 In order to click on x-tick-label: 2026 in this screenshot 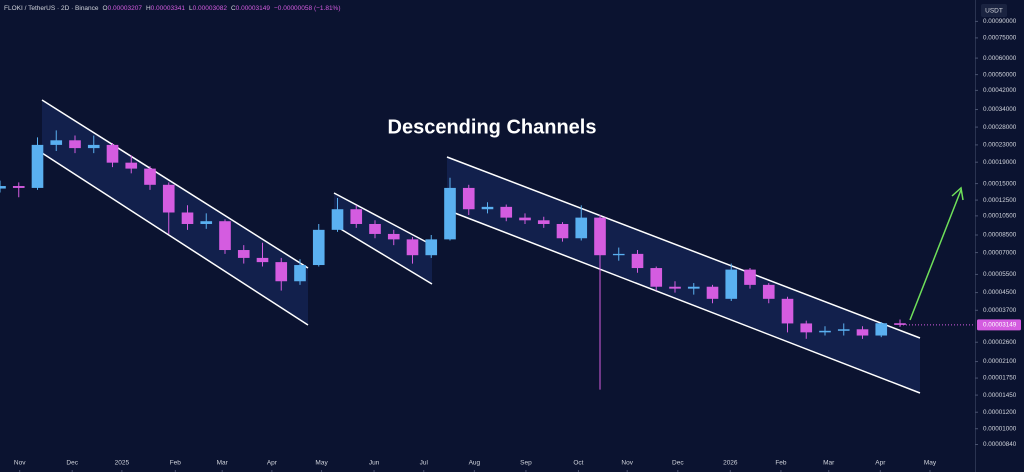, I will do `click(730, 463)`.